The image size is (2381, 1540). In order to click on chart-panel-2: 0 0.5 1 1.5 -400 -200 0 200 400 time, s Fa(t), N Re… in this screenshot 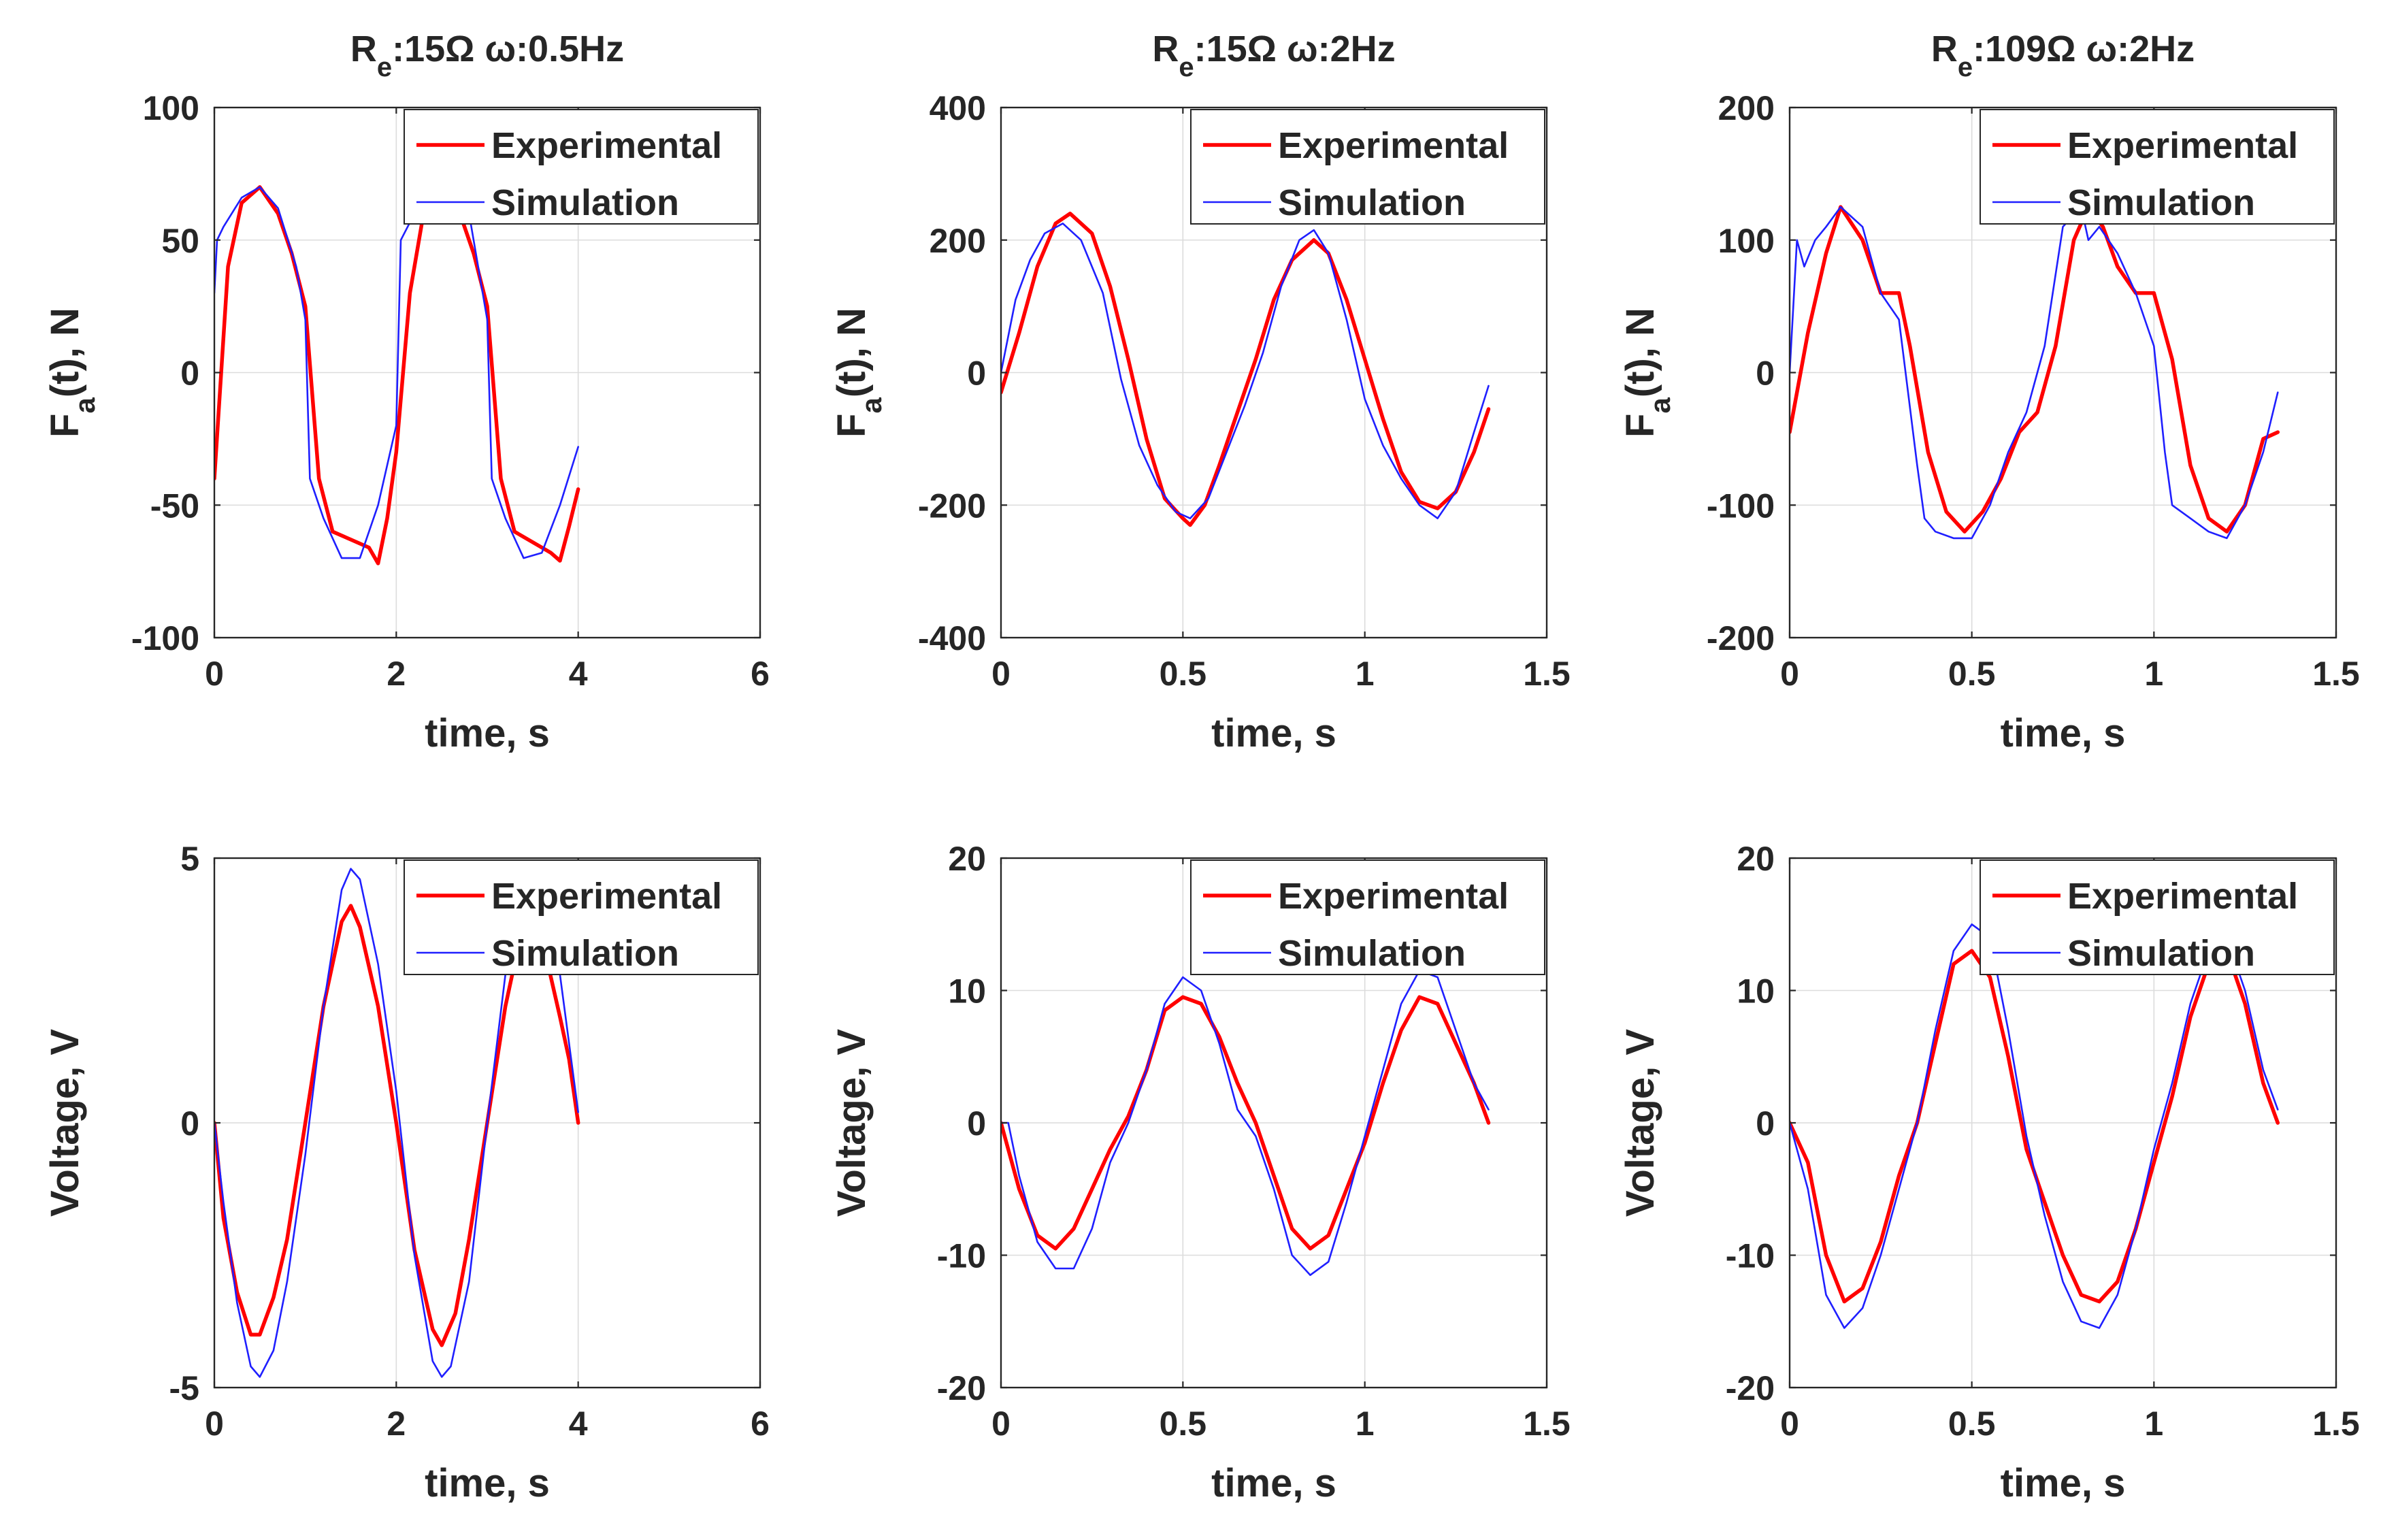, I will do `click(1200, 392)`.